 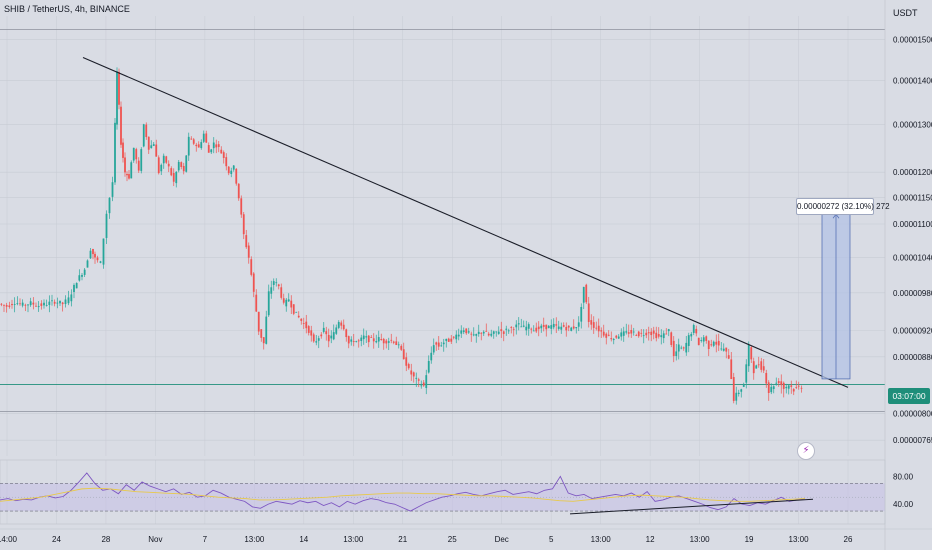 What do you see at coordinates (403, 492) in the screenshot?
I see `rsi-line` at bounding box center [403, 492].